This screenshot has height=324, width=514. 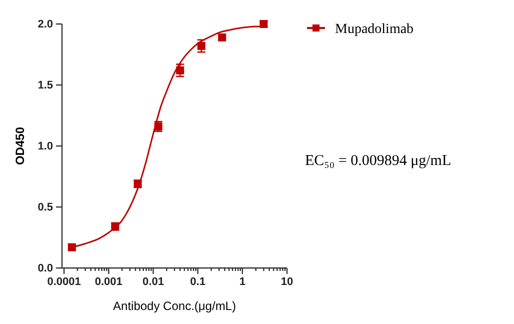 What do you see at coordinates (174, 306) in the screenshot?
I see `x-axis-title: Antibody Conc.(μg/mL)` at bounding box center [174, 306].